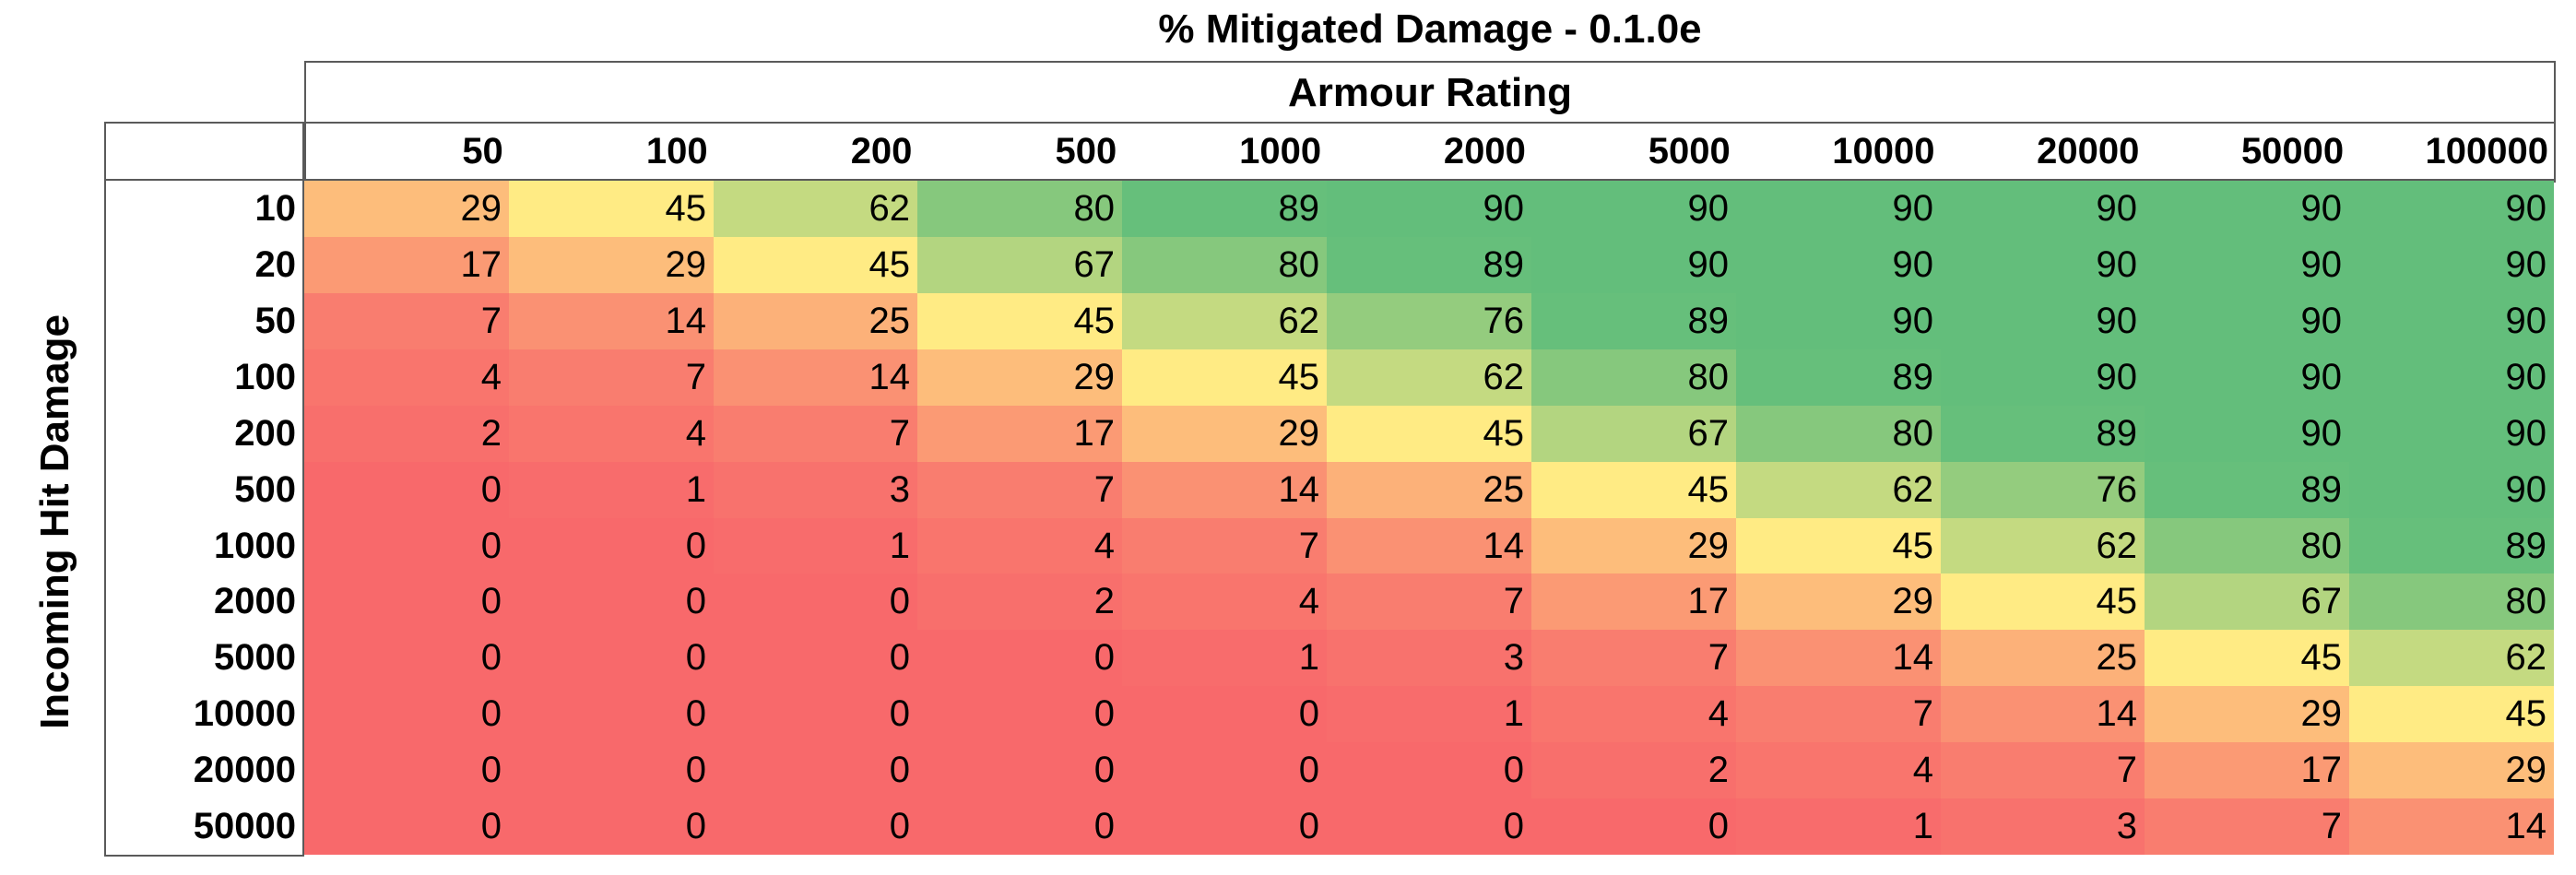 The height and width of the screenshot is (875, 2576). Describe the element at coordinates (255, 545) in the screenshot. I see `row-header-1000: 1000` at that location.